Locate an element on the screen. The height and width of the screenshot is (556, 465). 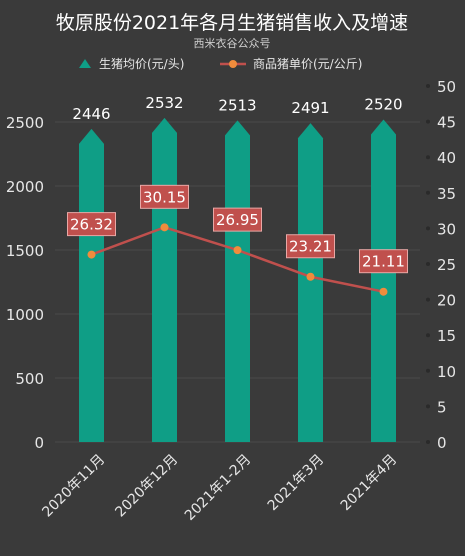
x-axis: 2020年11月 2020年12月 2021年1-2月 2021年3月 2021年4月 is located at coordinates (219, 488).